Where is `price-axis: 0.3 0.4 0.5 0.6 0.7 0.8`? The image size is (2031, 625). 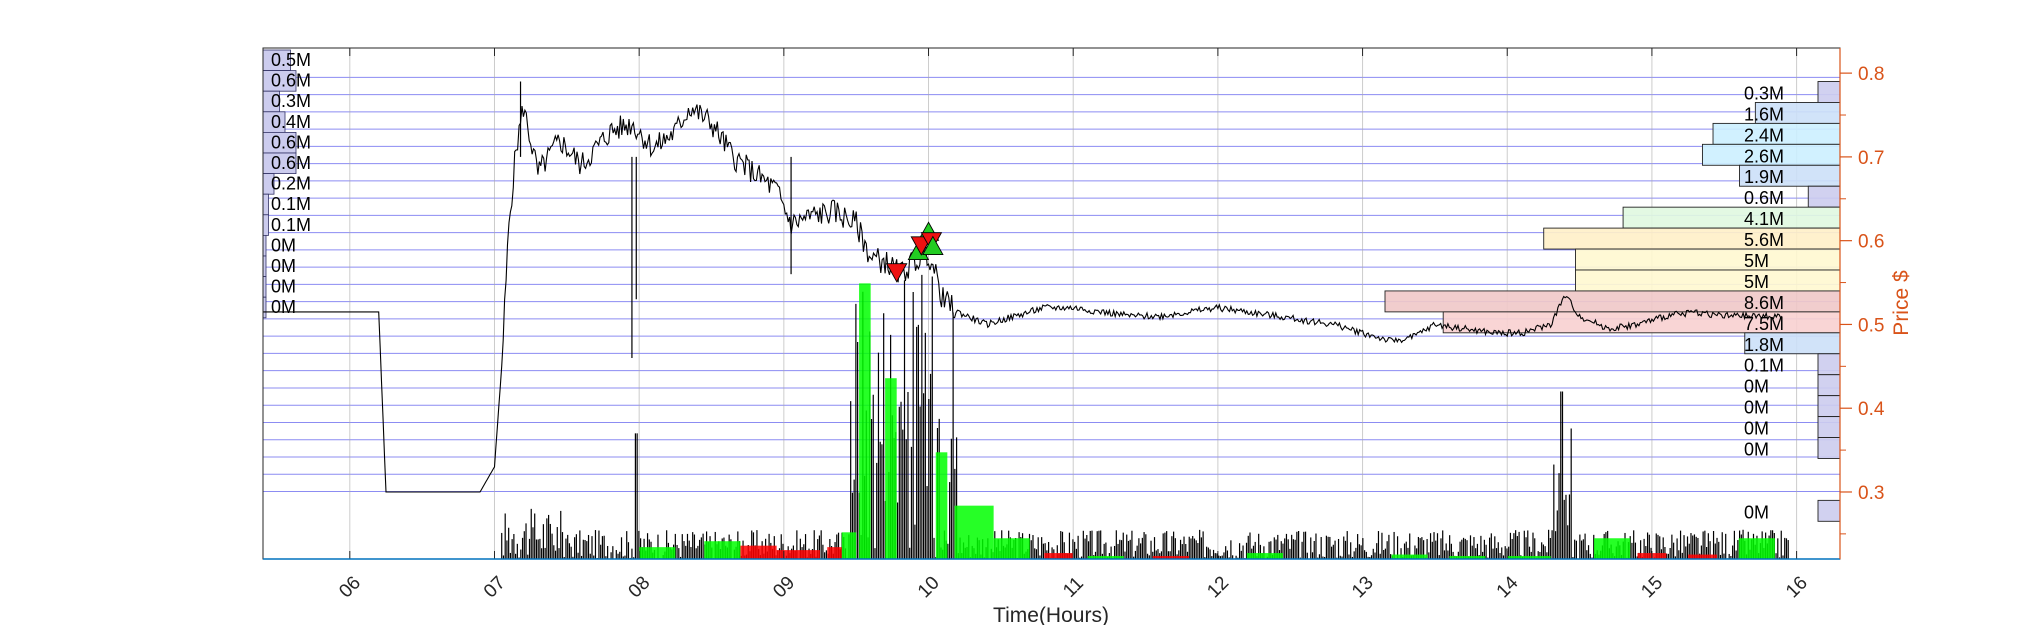 price-axis: 0.3 0.4 0.5 0.6 0.7 0.8 is located at coordinates (1862, 303).